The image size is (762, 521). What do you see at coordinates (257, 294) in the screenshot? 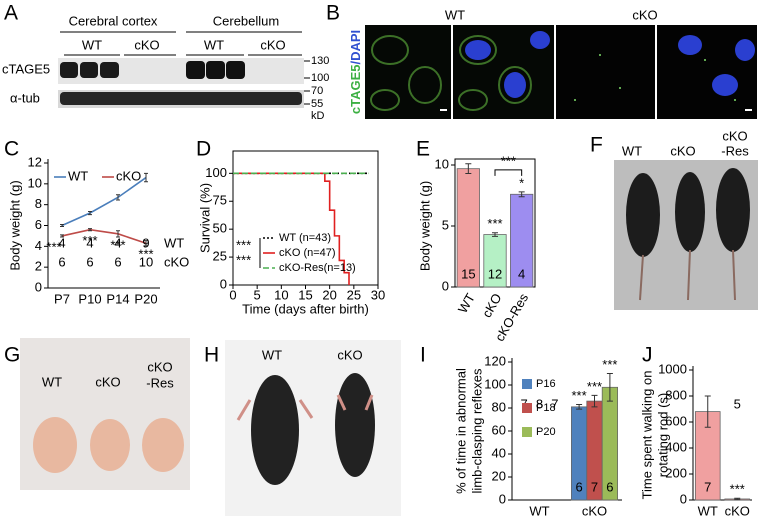
I see `x-tick-label: 5` at bounding box center [257, 294].